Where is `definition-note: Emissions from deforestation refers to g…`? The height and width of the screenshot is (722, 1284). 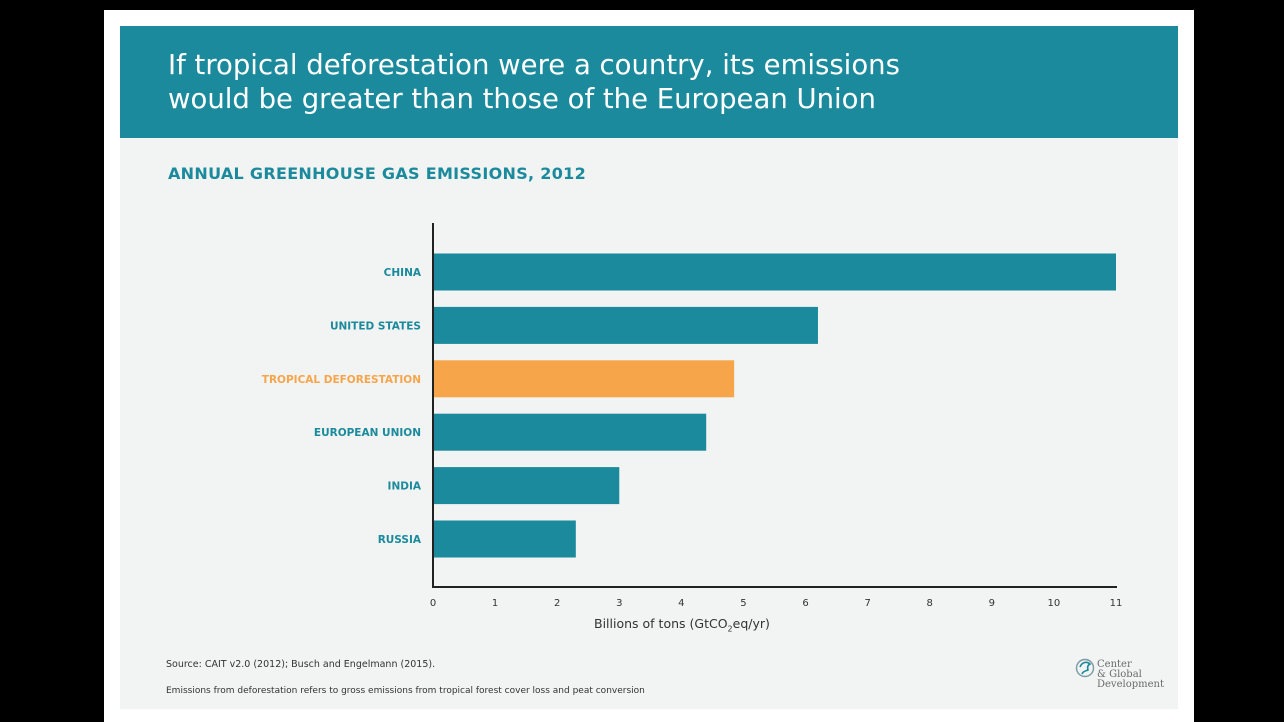 definition-note: Emissions from deforestation refers to g… is located at coordinates (405, 691).